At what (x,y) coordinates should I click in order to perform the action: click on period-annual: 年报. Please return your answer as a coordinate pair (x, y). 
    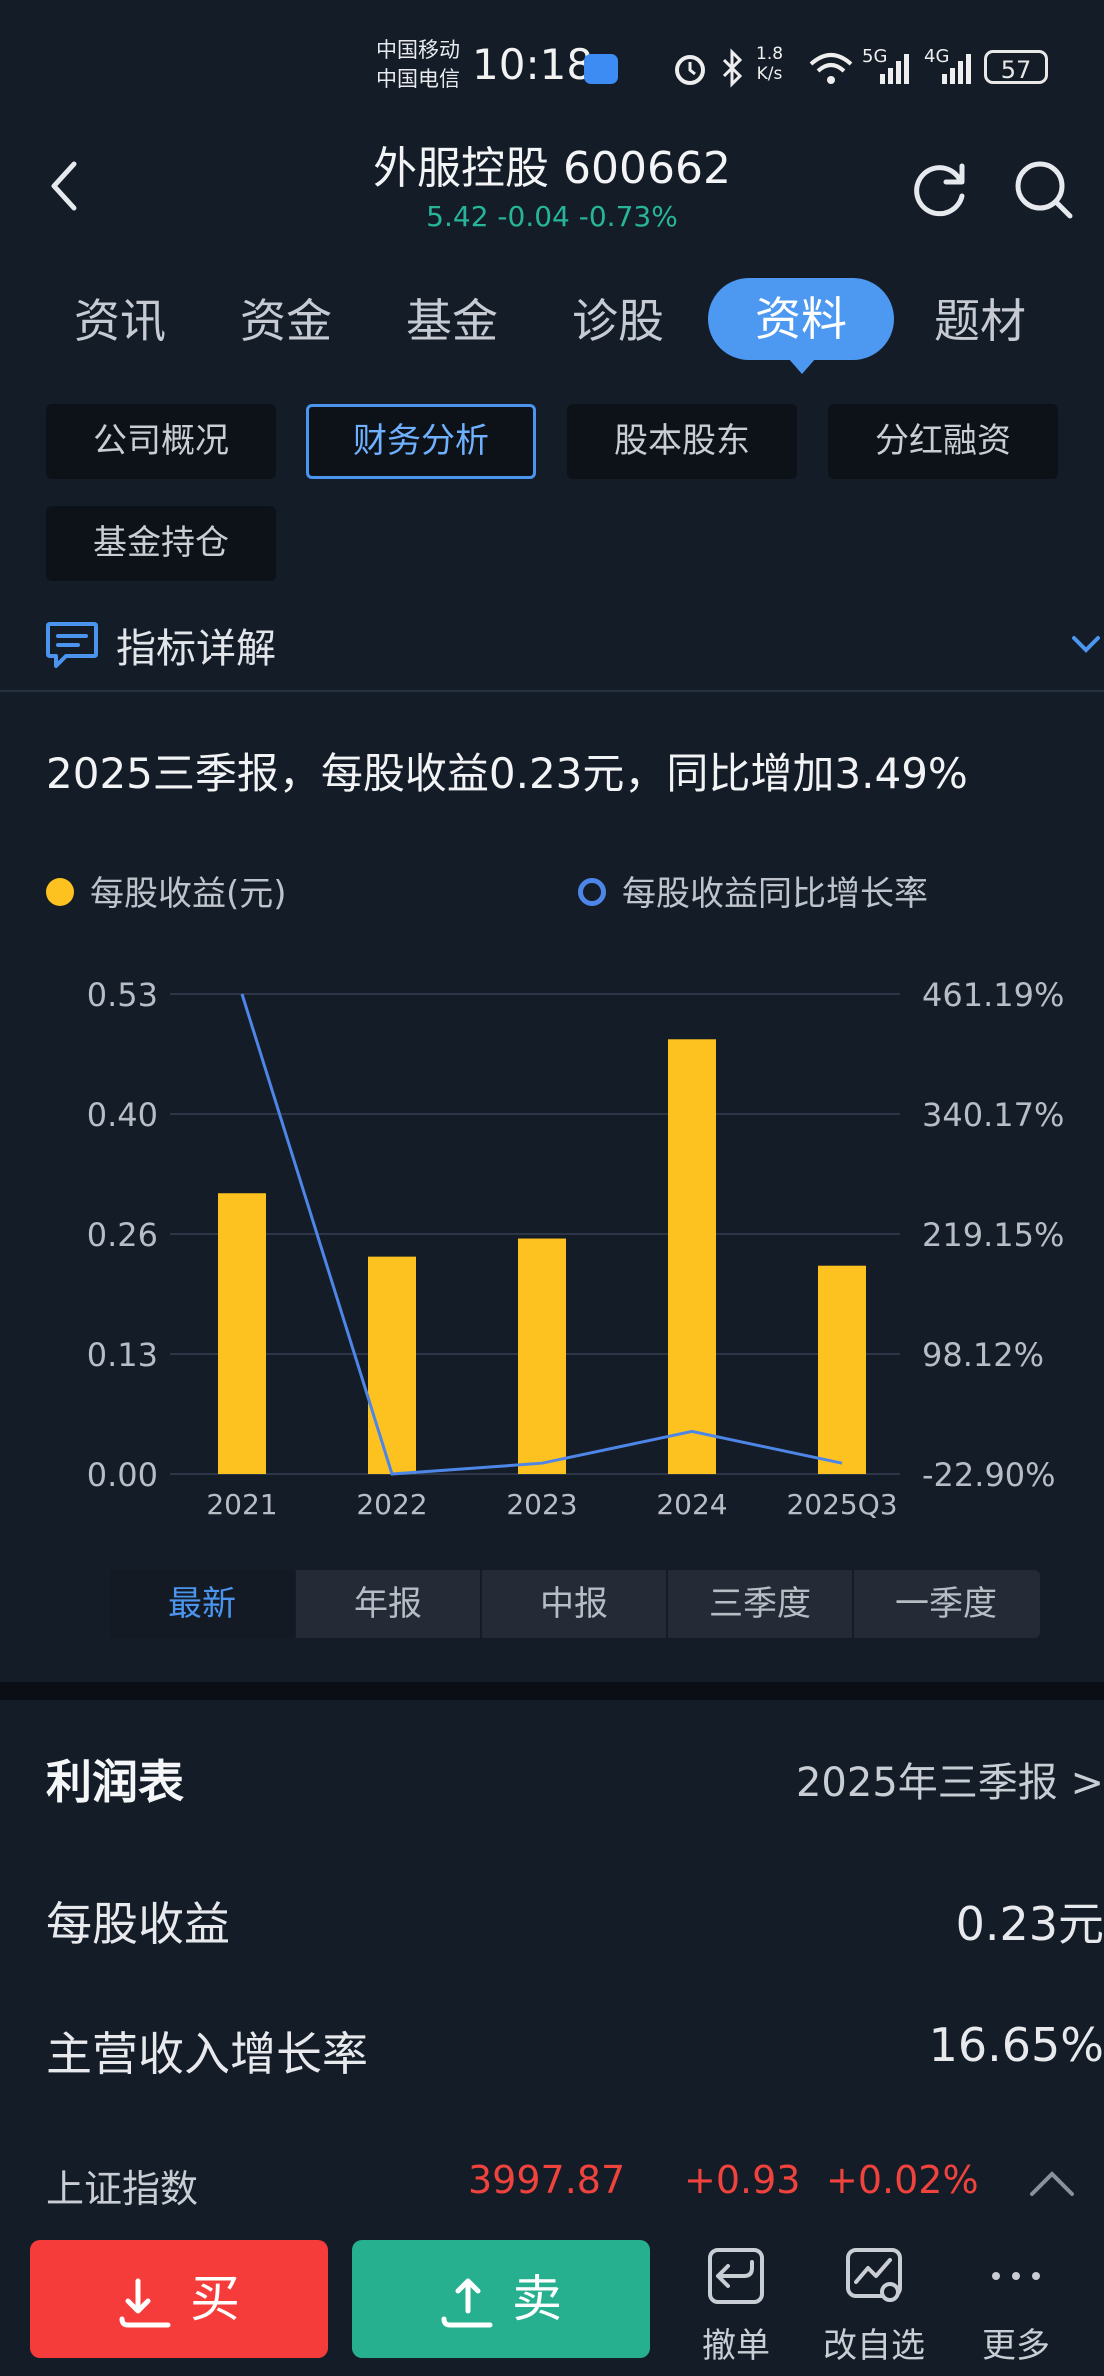
    Looking at the image, I should click on (388, 1604).